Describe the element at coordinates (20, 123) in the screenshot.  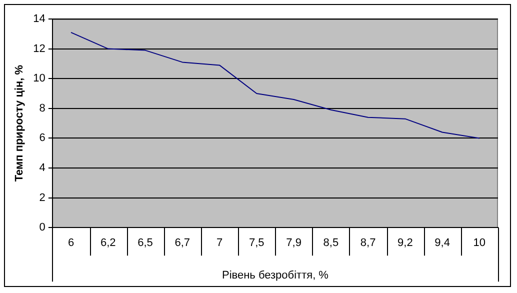
I see `y-axis-title: Темп приросту цін, %` at that location.